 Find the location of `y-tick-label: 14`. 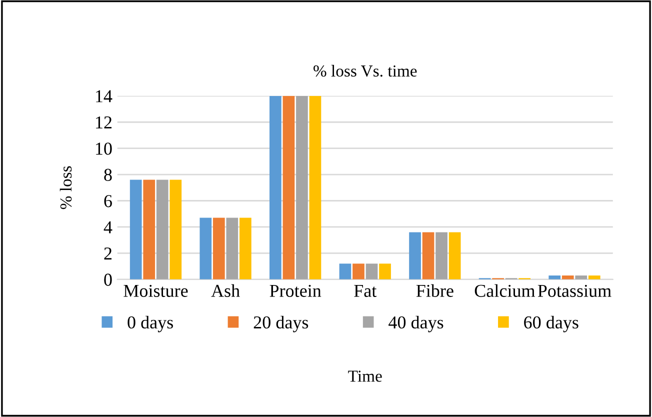

y-tick-label: 14 is located at coordinates (104, 96).